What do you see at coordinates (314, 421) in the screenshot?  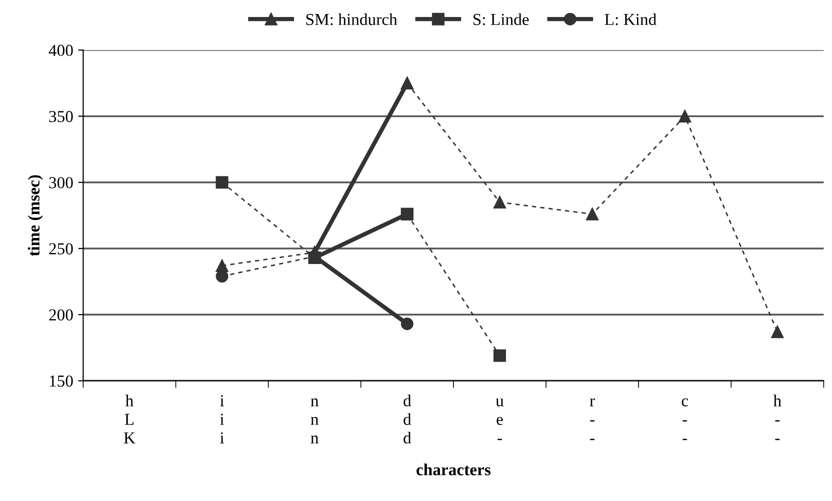 I see `x-tick-label: n n n` at bounding box center [314, 421].